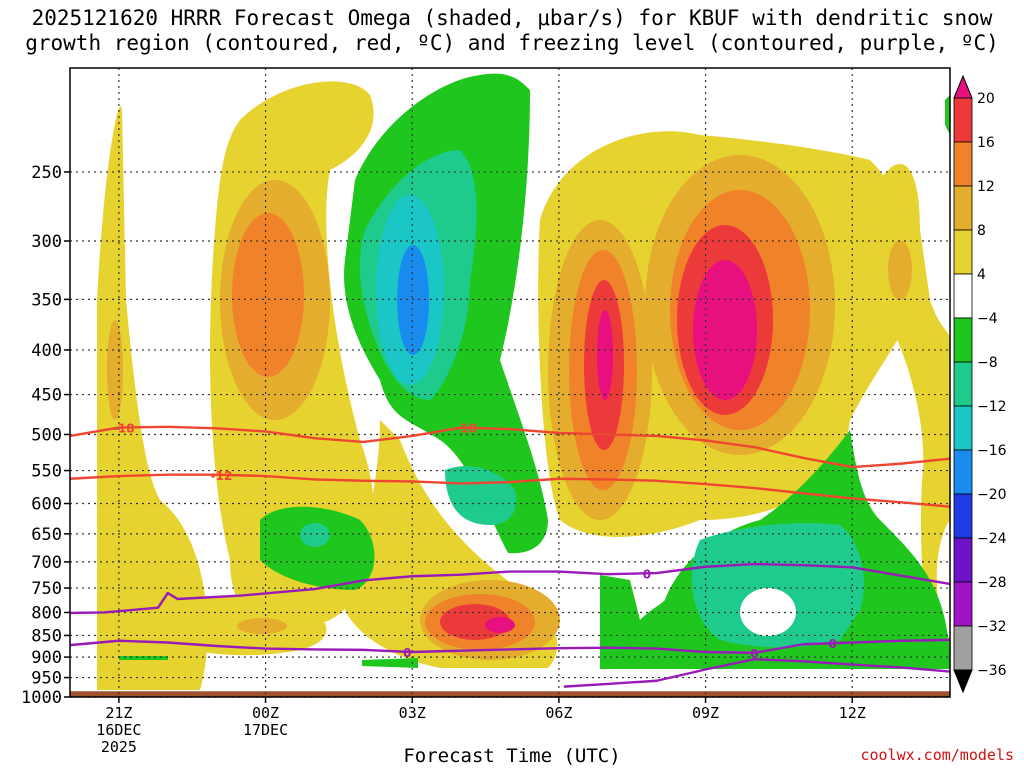 The image size is (1024, 768). Describe the element at coordinates (777, 585) in the screenshot. I see `sinking-core-teal-right` at that location.